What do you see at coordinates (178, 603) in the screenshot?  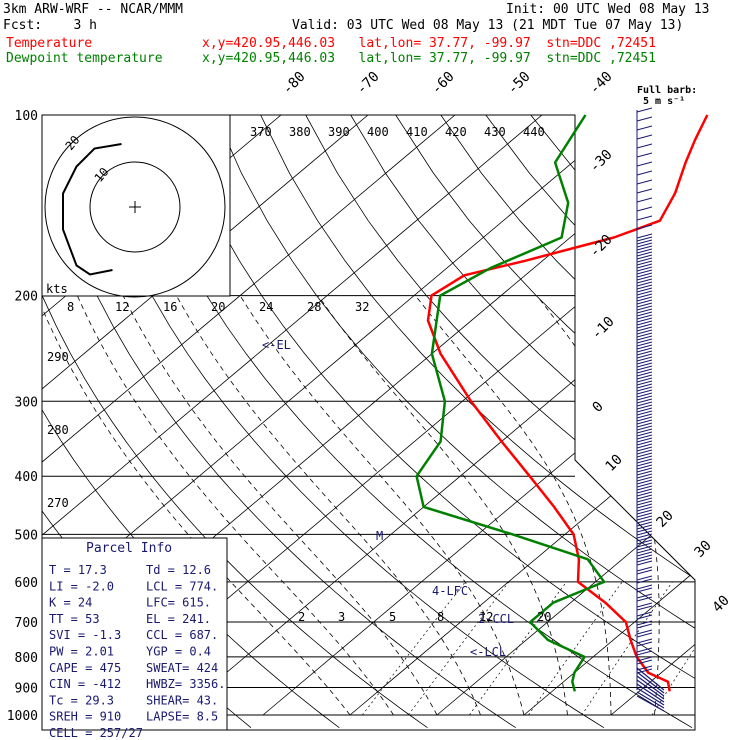 I see `parcel-row-right: LFC= 615.` at bounding box center [178, 603].